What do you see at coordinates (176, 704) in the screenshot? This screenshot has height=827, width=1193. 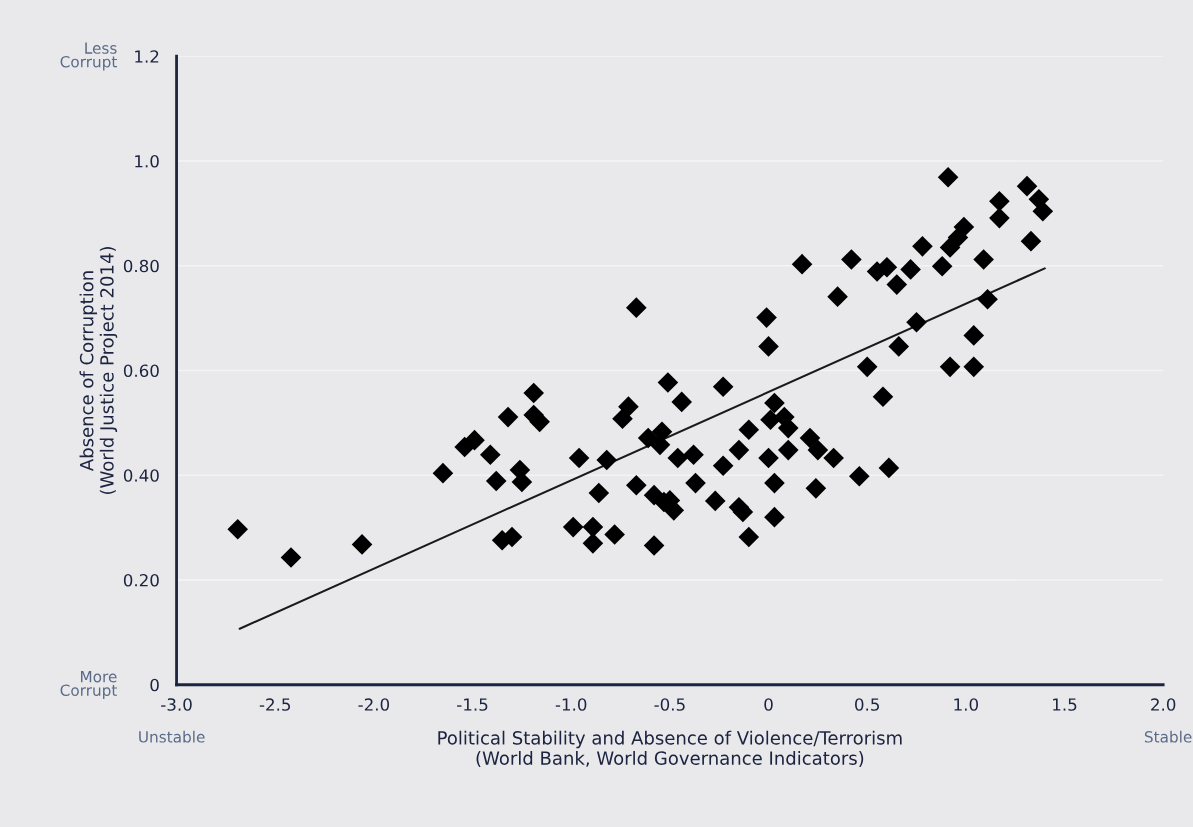 I see `x-tick-label: -3.0` at bounding box center [176, 704].